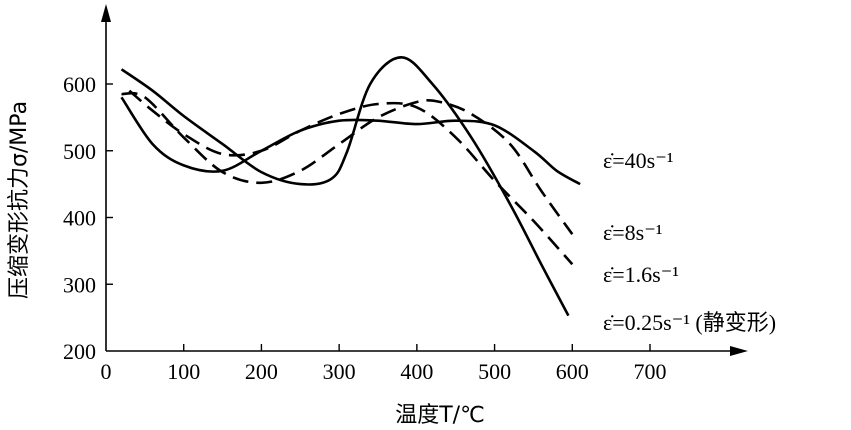  Describe the element at coordinates (572, 371) in the screenshot. I see `x-tick-label: 600` at that location.